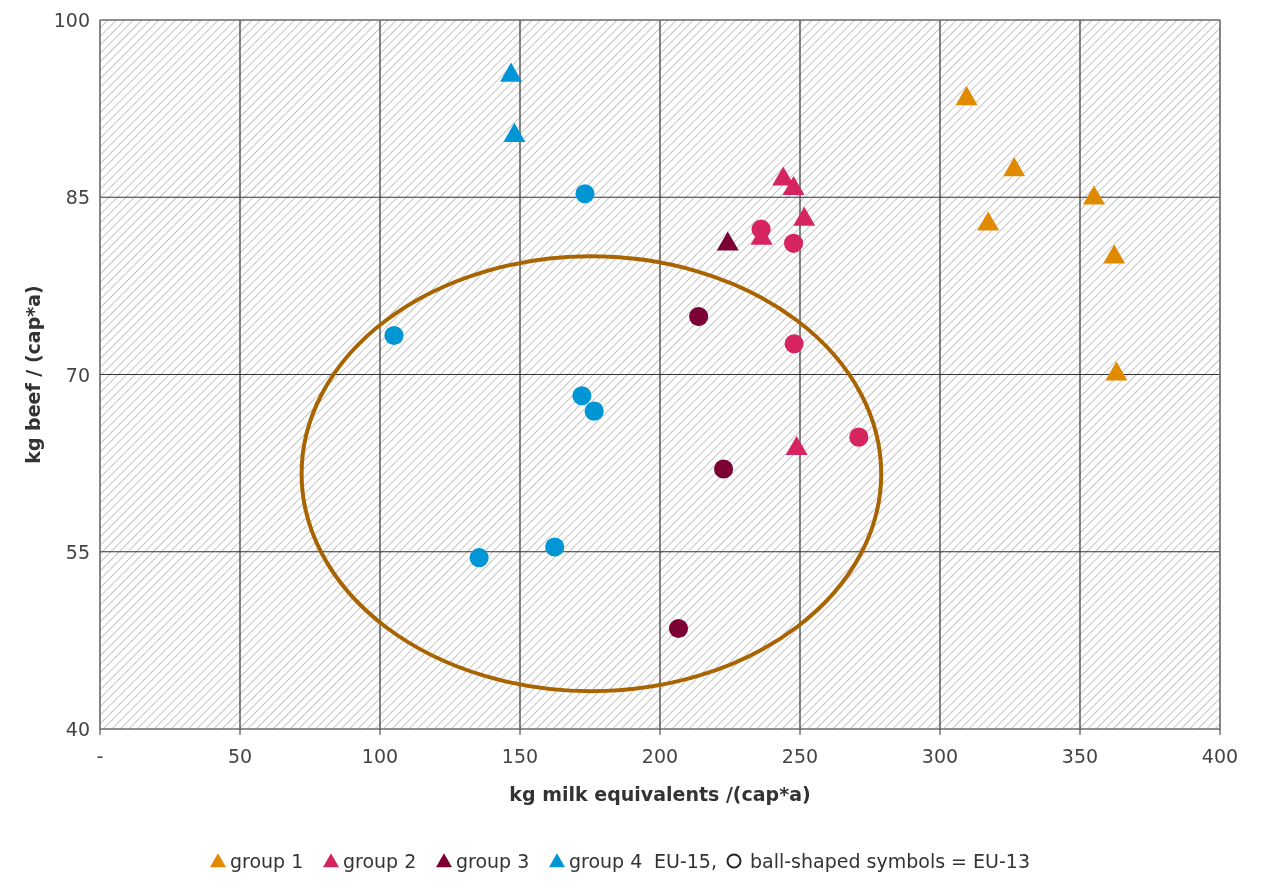 This screenshot has height=889, width=1278. What do you see at coordinates (660, 794) in the screenshot?
I see `x-axis-title: kg milk equivalents /(cap*a)` at bounding box center [660, 794].